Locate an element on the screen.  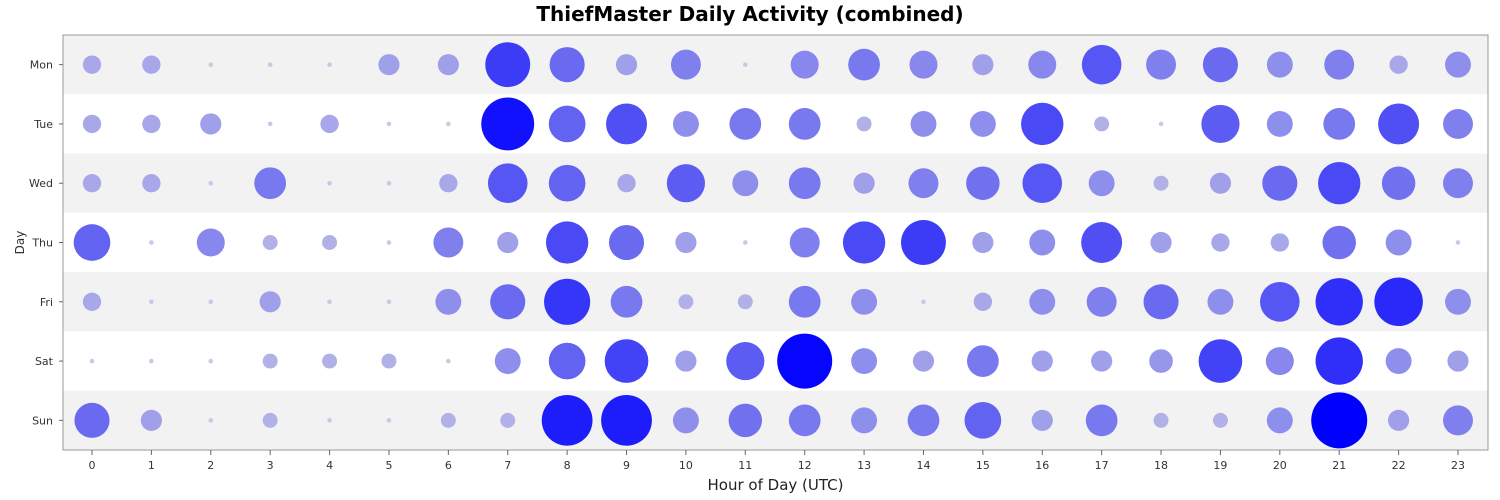
x-tick-label: 10 is located at coordinates (686, 465).